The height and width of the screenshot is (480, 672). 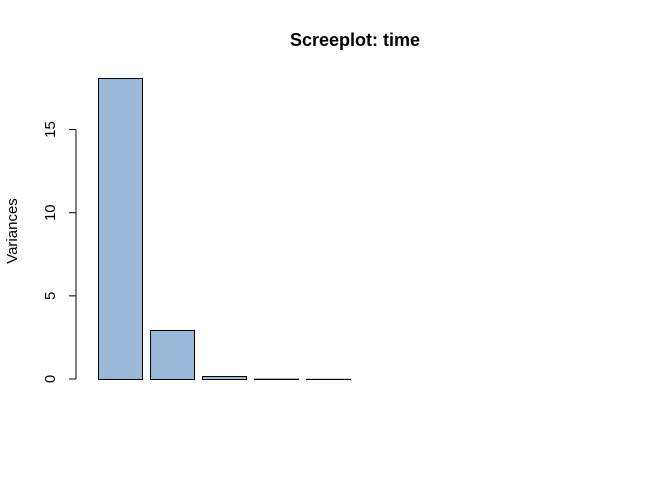 I want to click on y-tick-label: 0, so click(x=50, y=379).